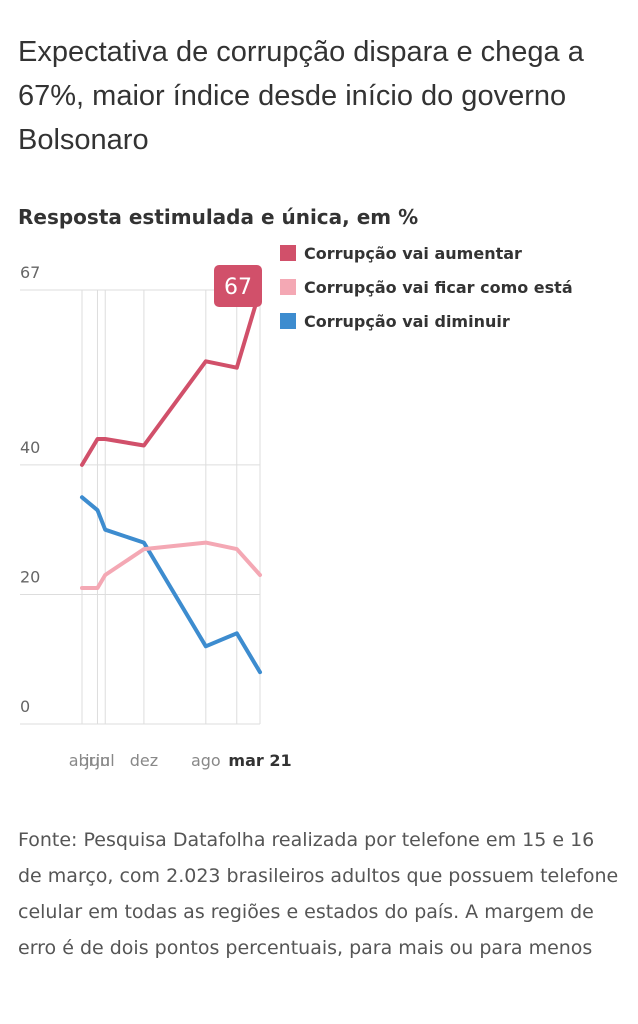 The height and width of the screenshot is (1024, 638). Describe the element at coordinates (30, 576) in the screenshot. I see `y-tick-label: 20` at that location.